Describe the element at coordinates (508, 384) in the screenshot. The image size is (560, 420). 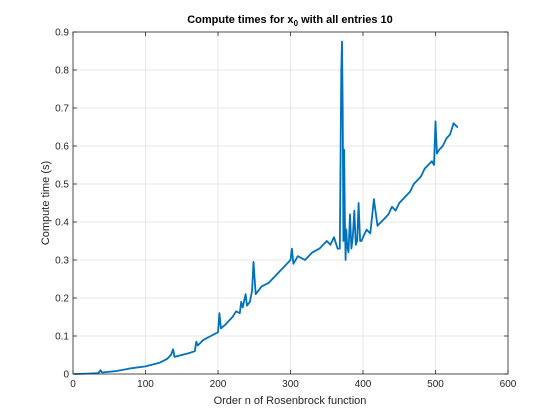
I see `x-tick-label: 600` at that location.